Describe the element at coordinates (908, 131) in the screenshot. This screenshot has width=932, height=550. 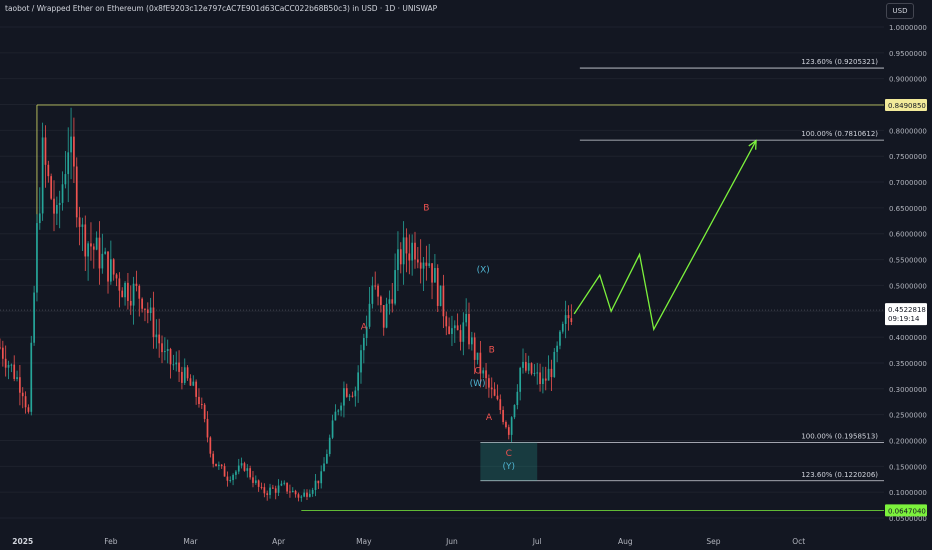
I see `price-tick: 0.8000000` at that location.